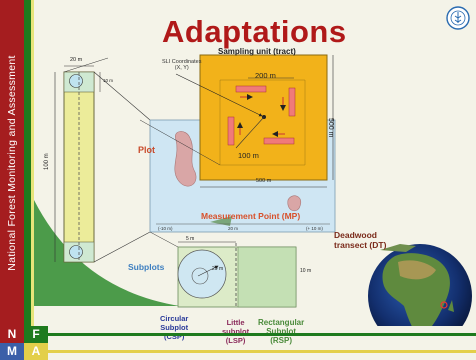  I want to click on tract-inner-side: 200 m, so click(265, 75).